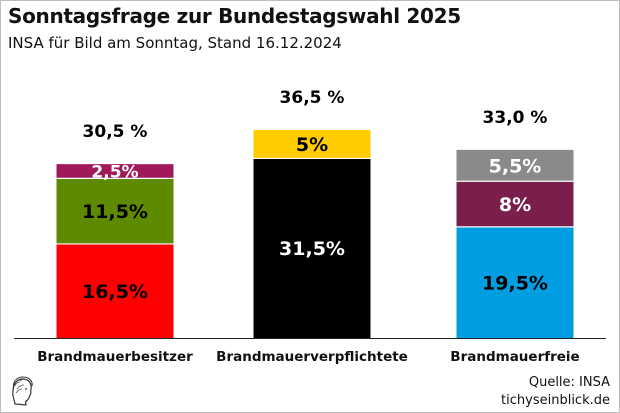  I want to click on segment-value-label: 19,5%, so click(515, 283).